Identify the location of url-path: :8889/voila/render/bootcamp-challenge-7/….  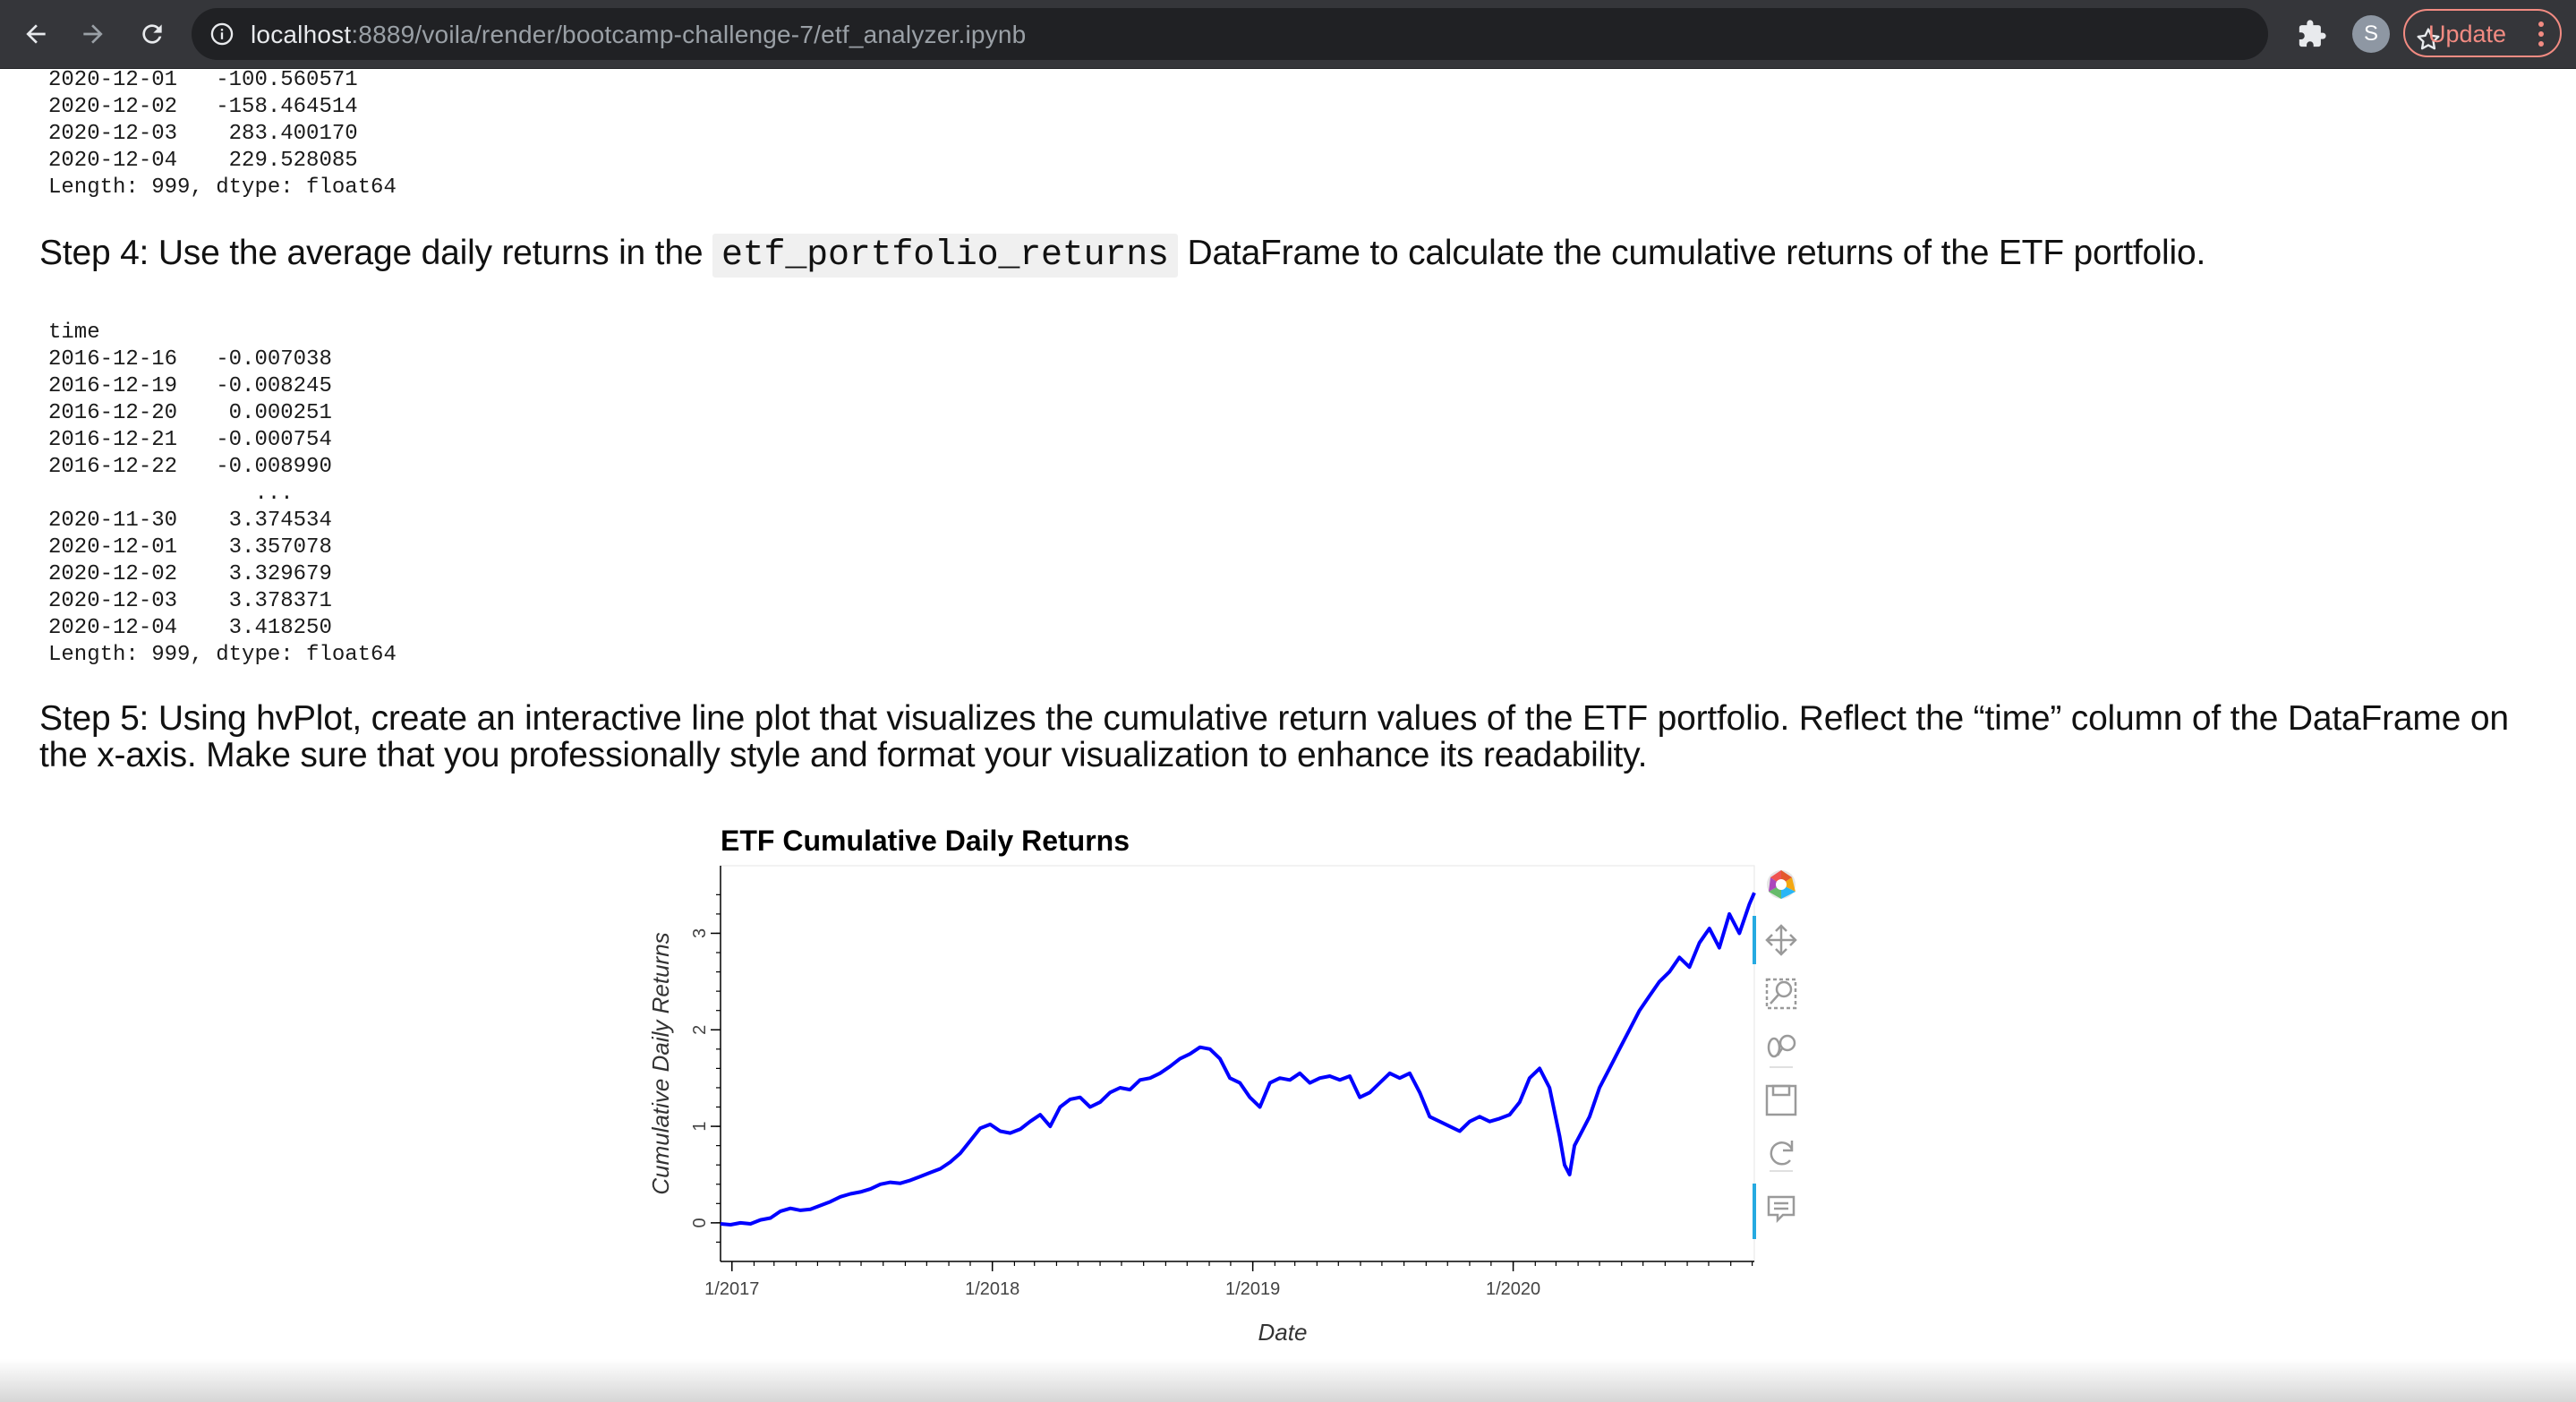
(689, 34).